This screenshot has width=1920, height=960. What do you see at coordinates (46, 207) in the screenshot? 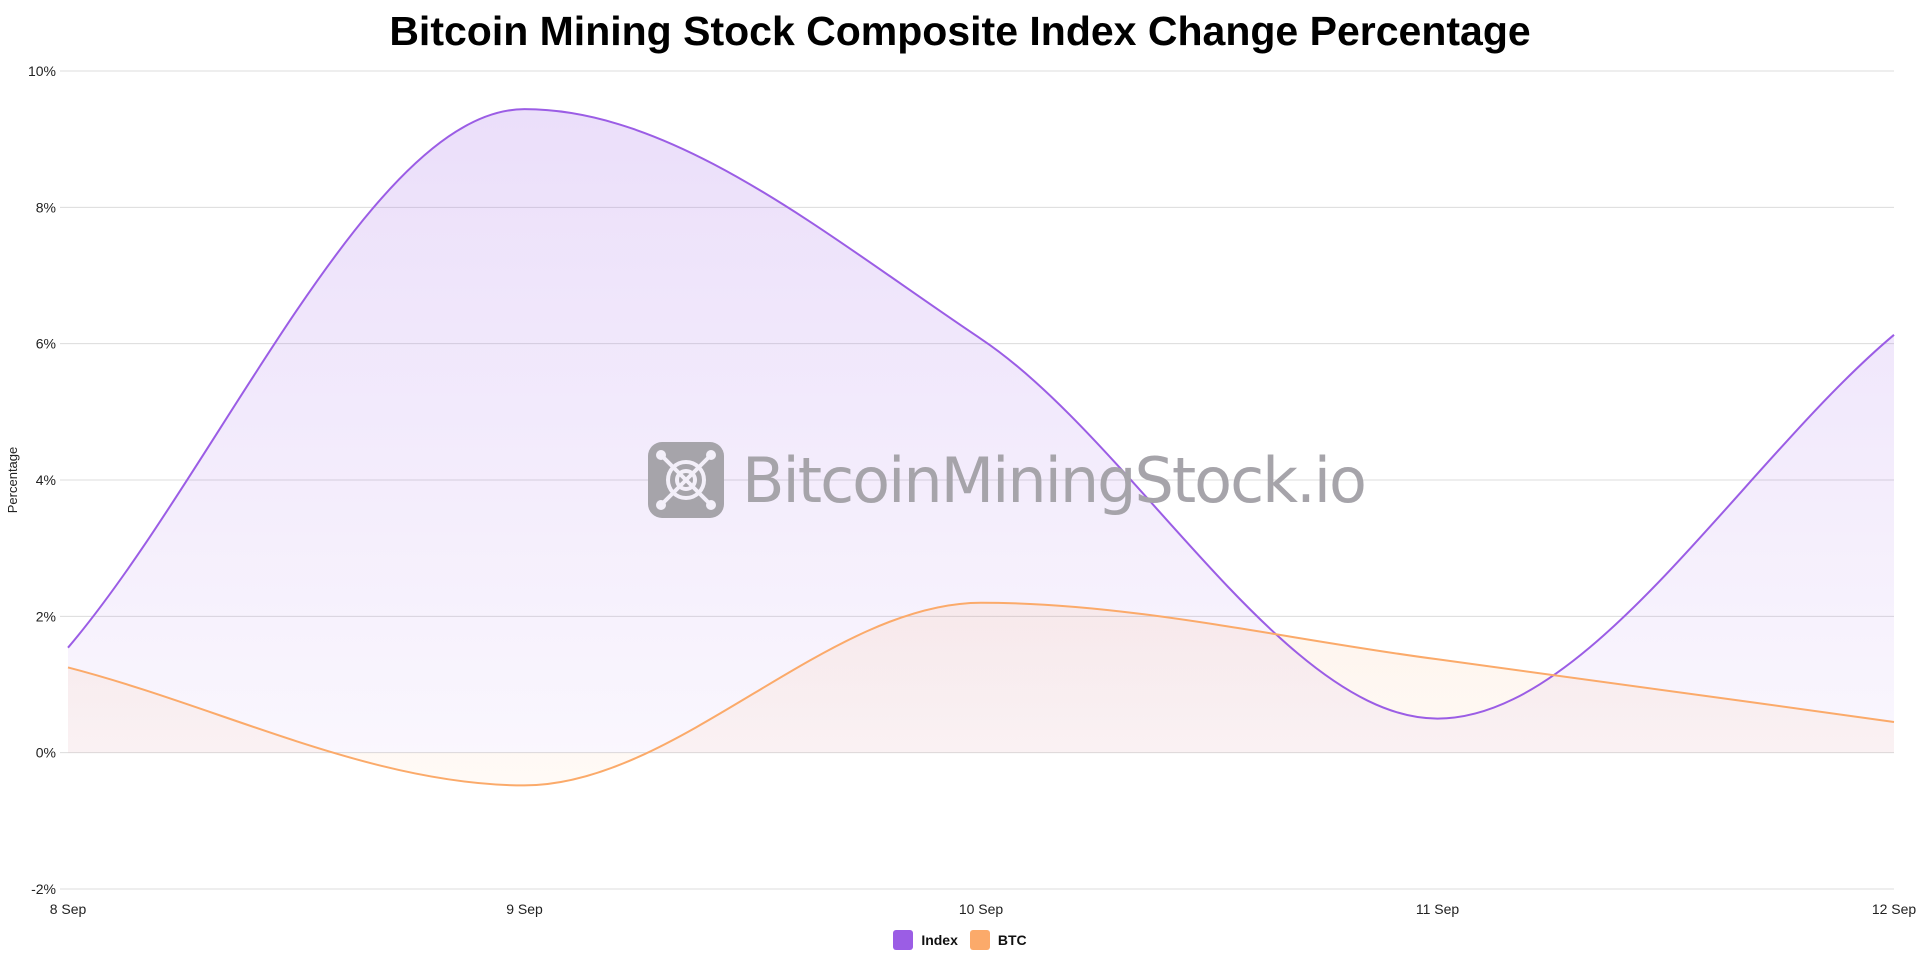
I see `y-tick-label: 8%` at bounding box center [46, 207].